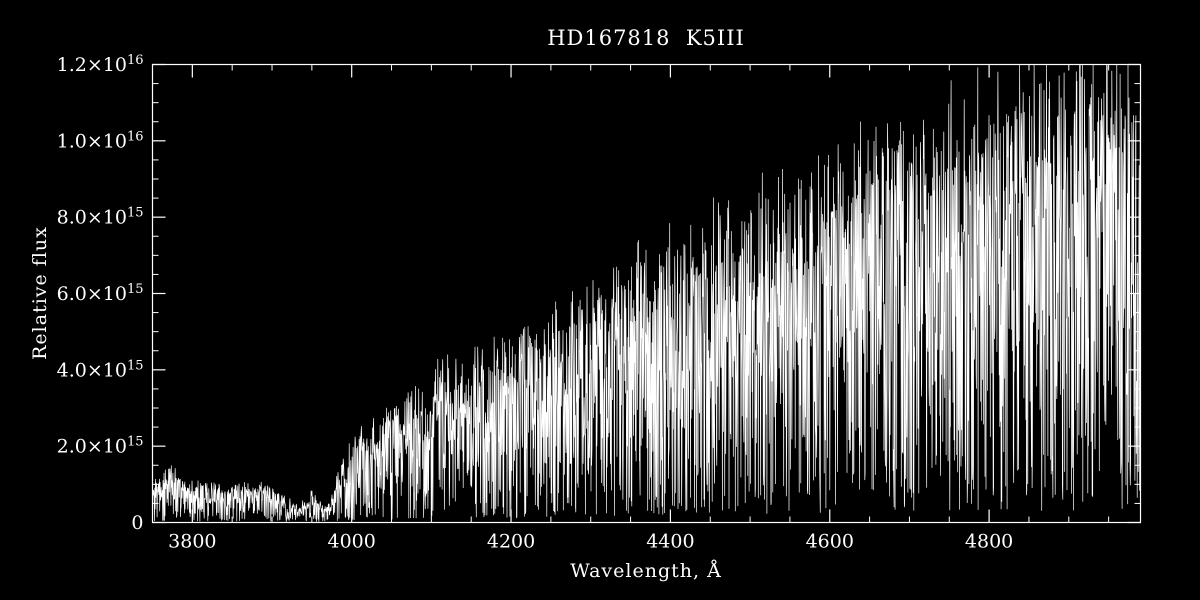  Describe the element at coordinates (646, 571) in the screenshot. I see `x-axis-label: Wavelength, Å` at that location.